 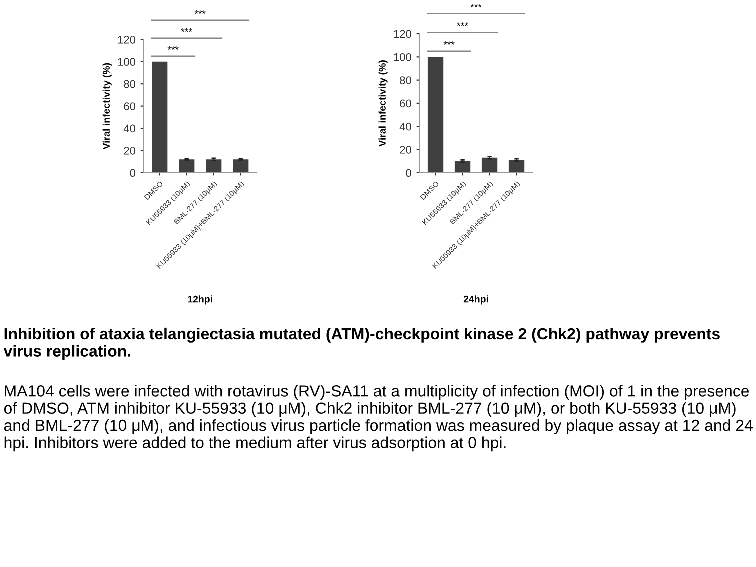 I want to click on x-axis-title: 24hpi, so click(x=476, y=300).